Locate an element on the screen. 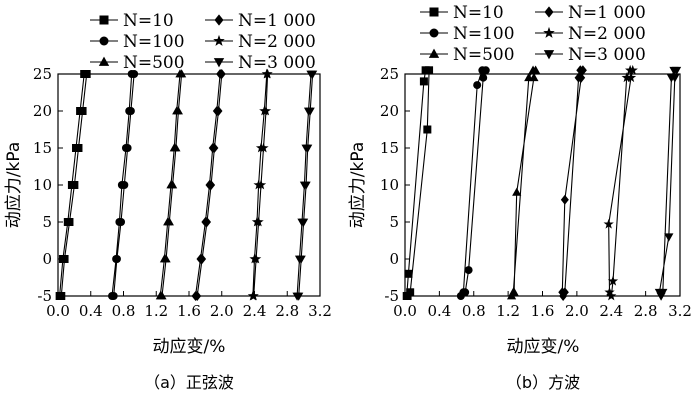  chart-a-ylabel: 动应力/kPa is located at coordinates (14, 185).